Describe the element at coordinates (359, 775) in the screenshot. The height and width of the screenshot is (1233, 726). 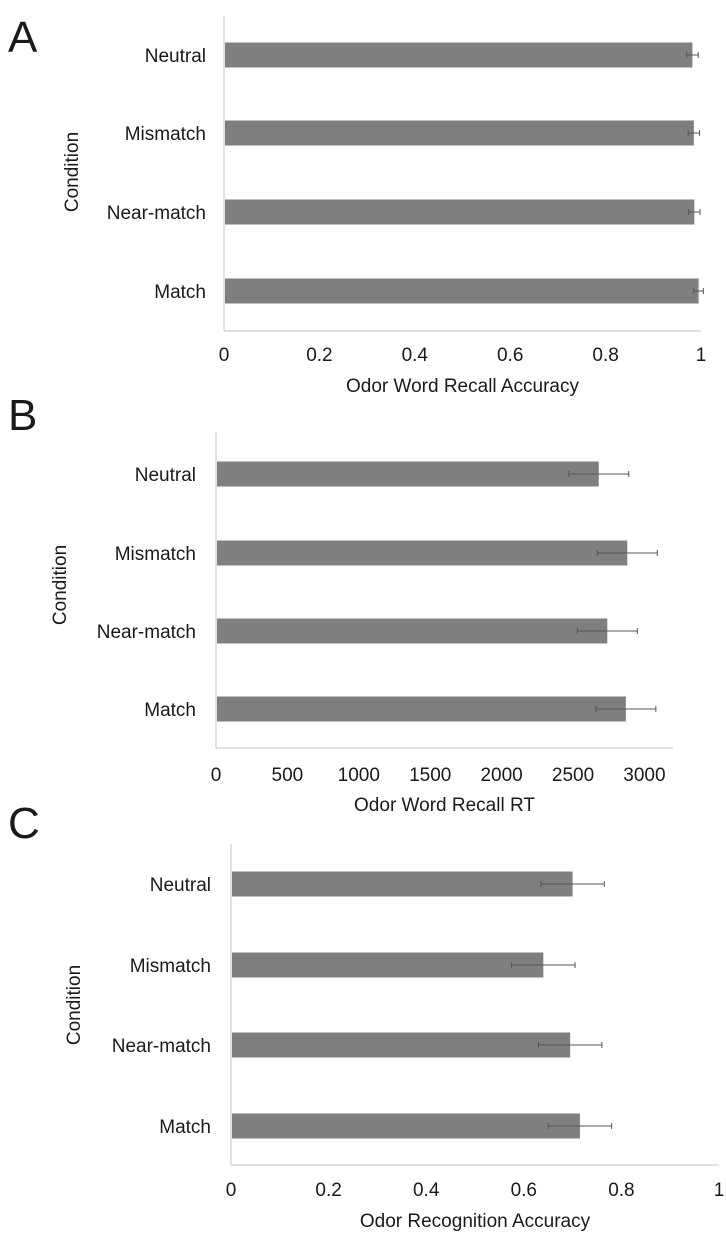
I see `x-tick-label: 1000` at that location.